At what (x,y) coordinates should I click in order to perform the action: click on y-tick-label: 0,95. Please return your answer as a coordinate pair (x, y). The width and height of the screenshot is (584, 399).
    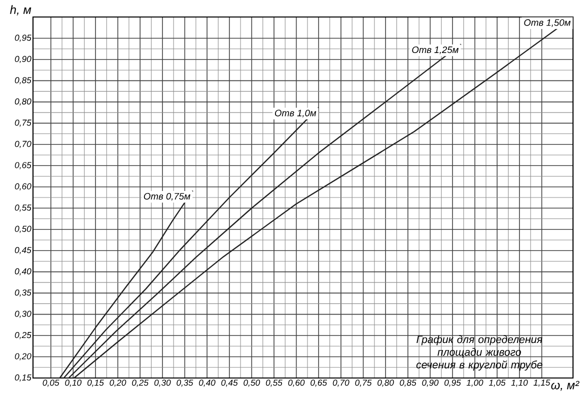
    Looking at the image, I should click on (23, 38).